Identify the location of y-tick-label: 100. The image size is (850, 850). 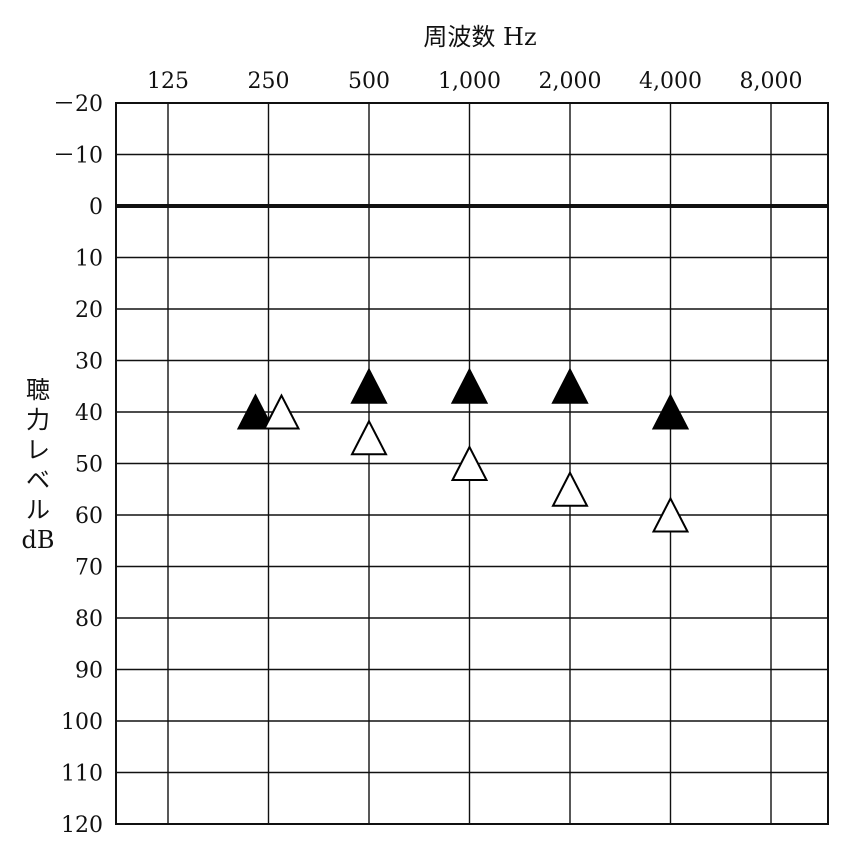
(82, 722).